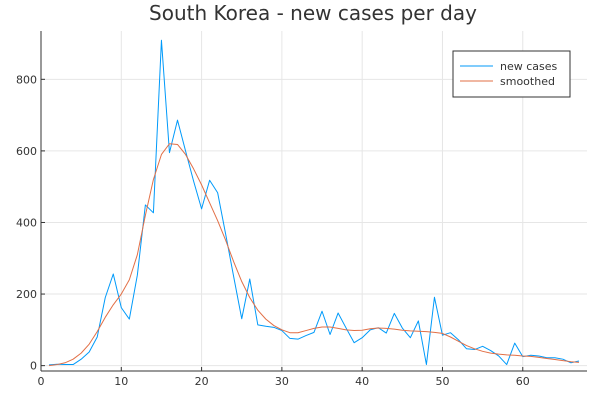 The height and width of the screenshot is (400, 600). I want to click on y-tick-label: 200, so click(26, 294).